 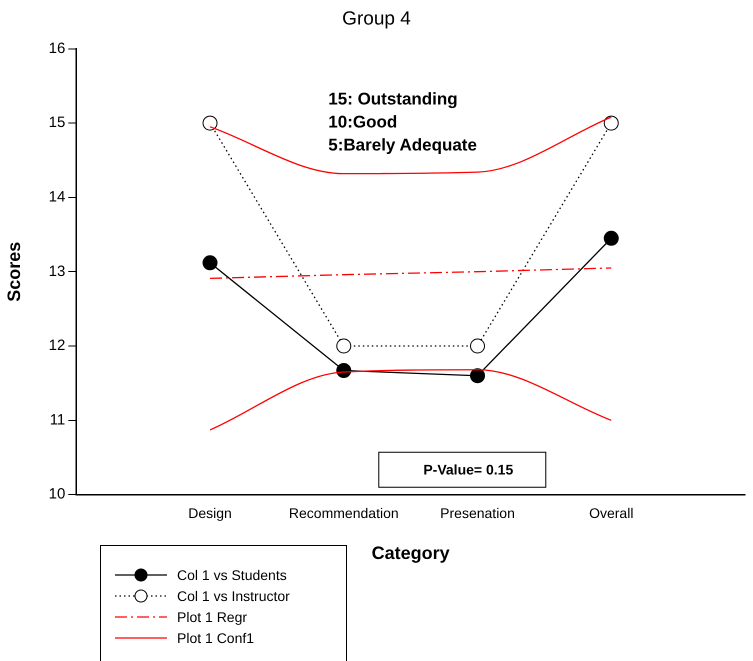 I want to click on annotation: 5:Barely Adequate, so click(x=402, y=144).